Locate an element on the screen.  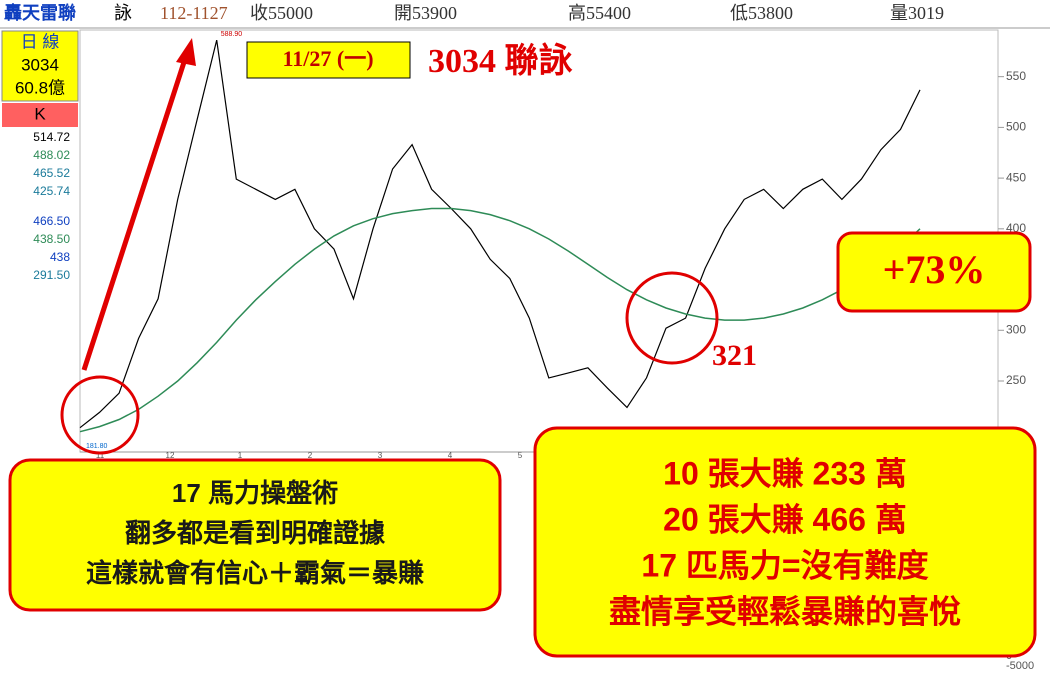
side-turnover: 60.8億 is located at coordinates (40, 87).